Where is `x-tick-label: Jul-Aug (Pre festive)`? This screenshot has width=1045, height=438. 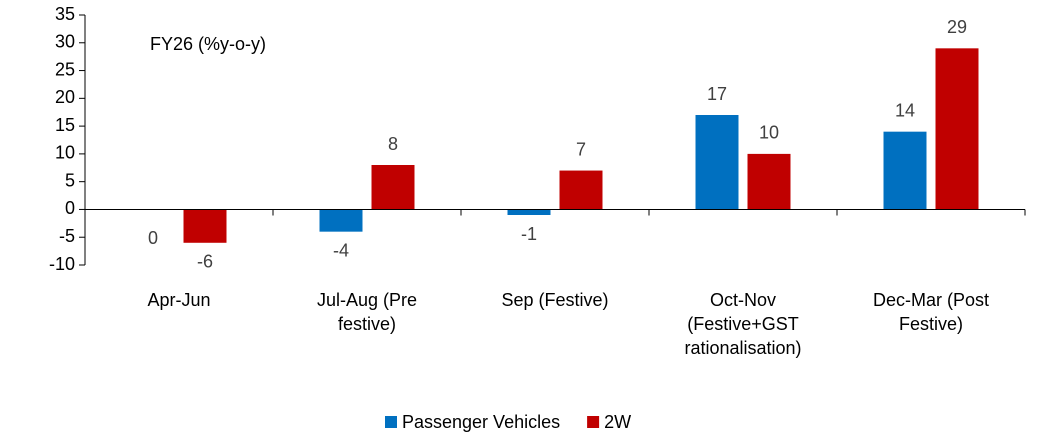
x-tick-label: Jul-Aug (Pre festive) is located at coordinates (367, 312).